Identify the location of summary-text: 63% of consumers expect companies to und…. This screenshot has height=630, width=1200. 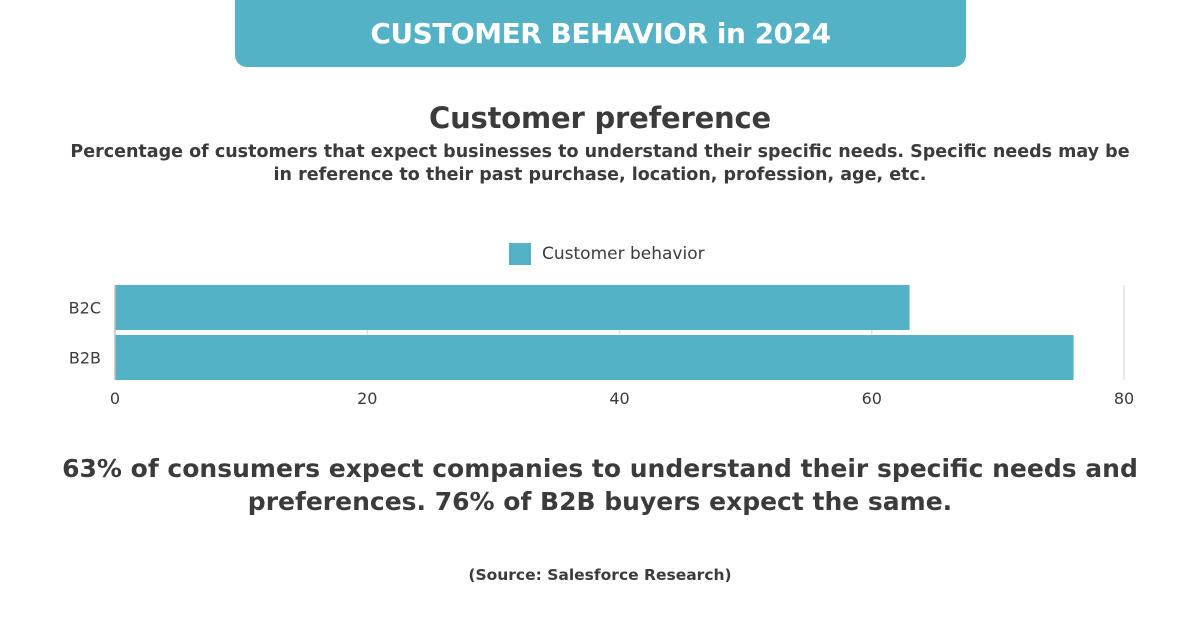
(600, 485).